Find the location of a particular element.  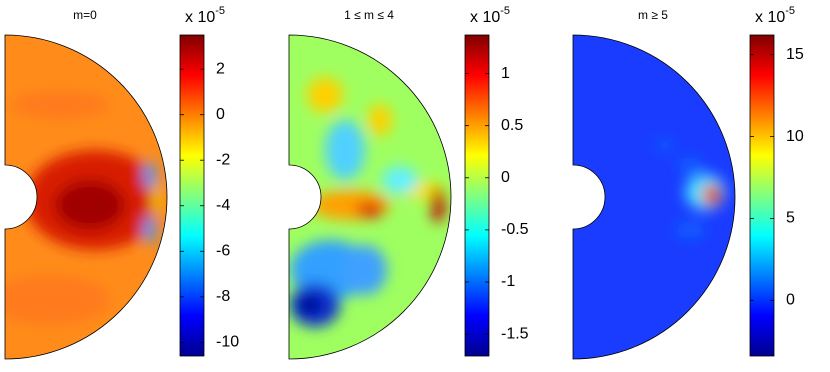

colorbar-tick-label: -6 is located at coordinates (223, 250).